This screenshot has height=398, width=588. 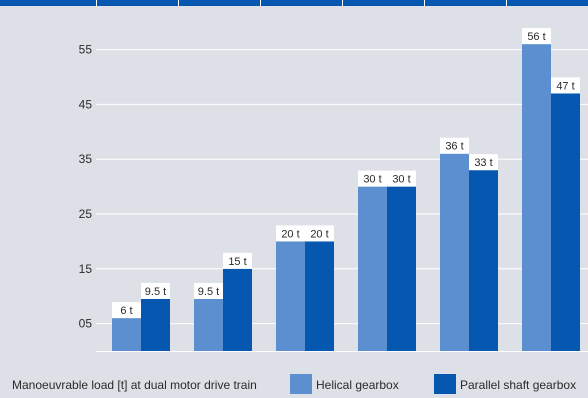 I want to click on y-tick-label: 45, so click(x=86, y=104).